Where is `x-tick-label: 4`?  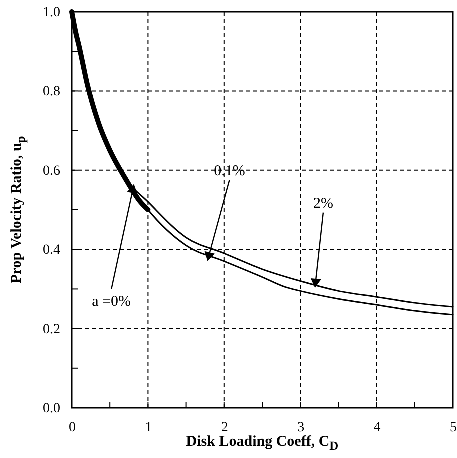
x-tick-label: 4 is located at coordinates (377, 428).